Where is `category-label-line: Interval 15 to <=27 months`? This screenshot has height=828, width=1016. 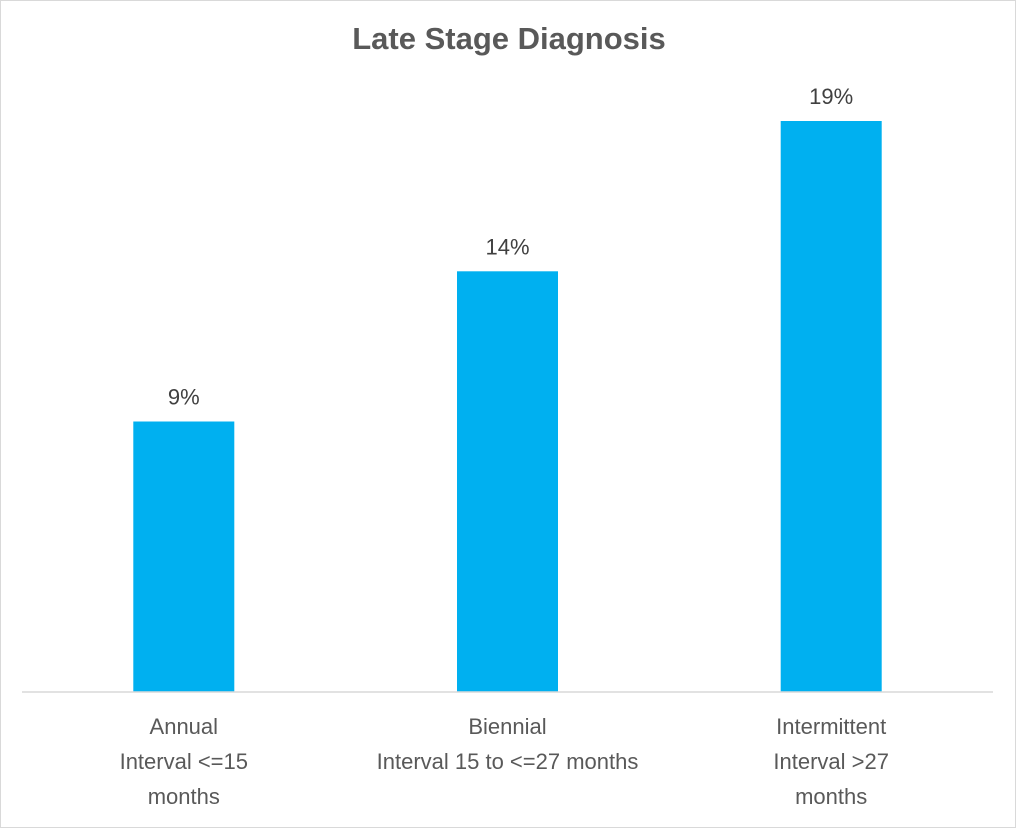
category-label-line: Interval 15 to <=27 months is located at coordinates (508, 761).